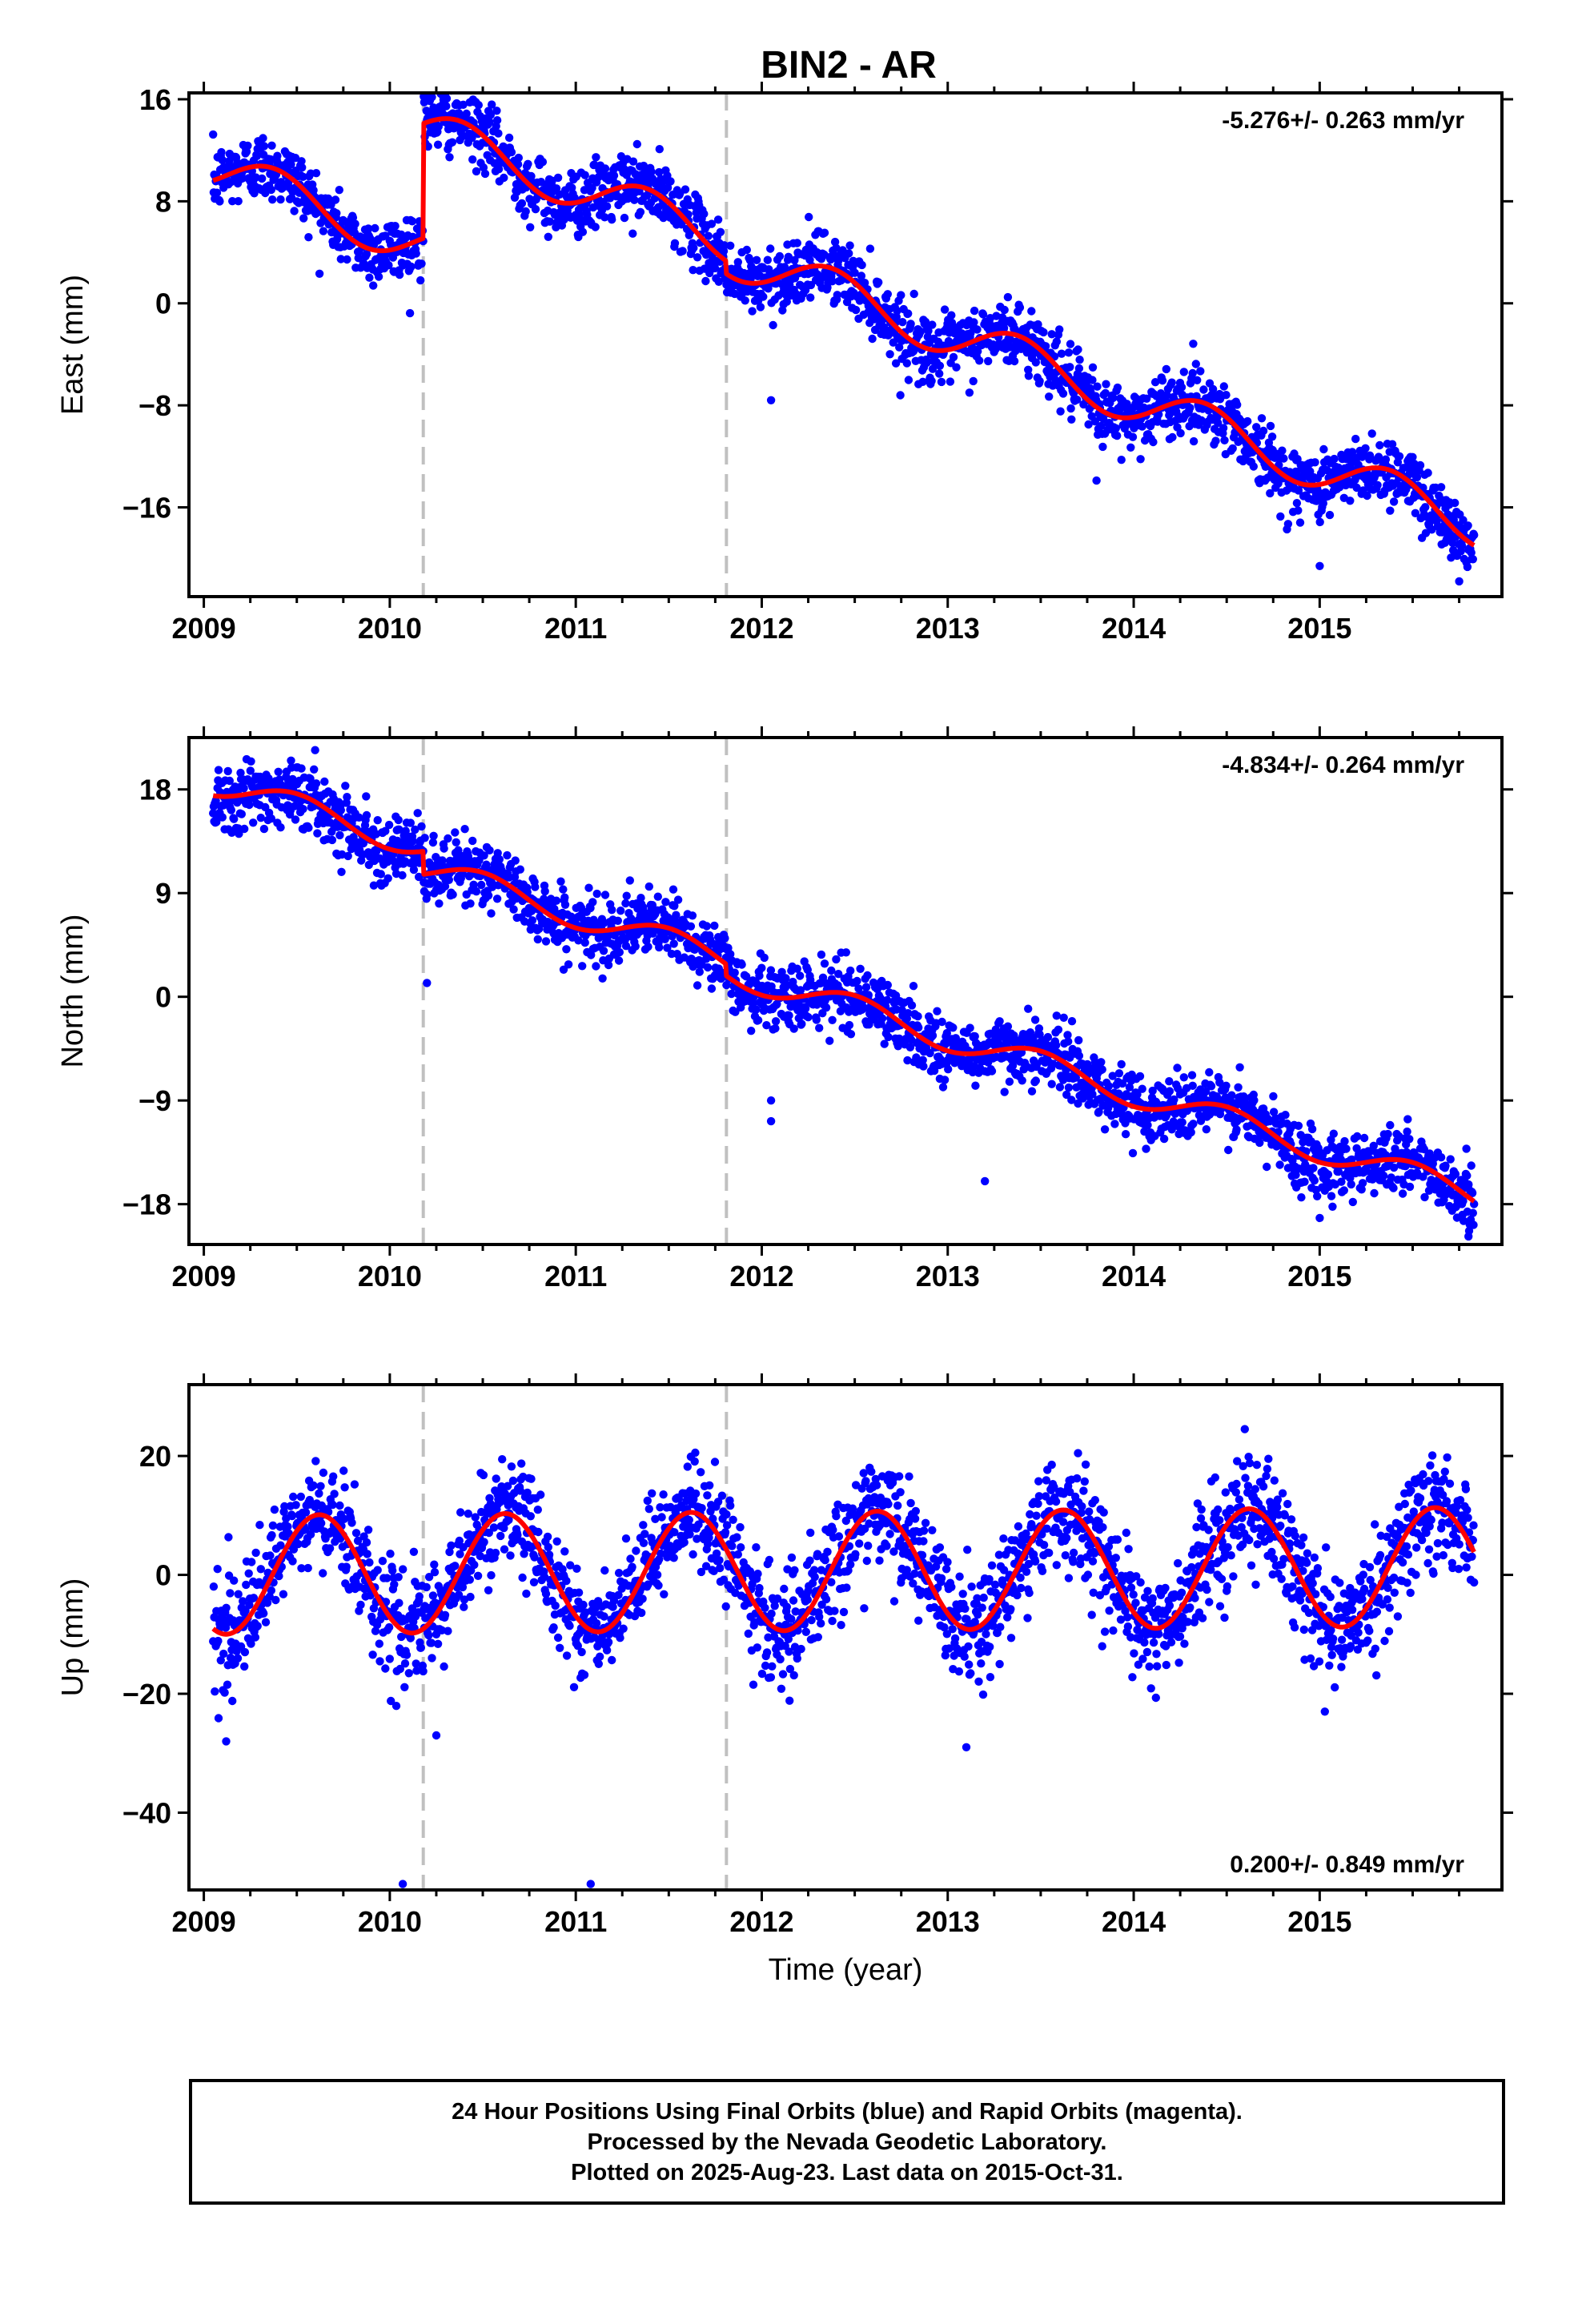 The image size is (1582, 2324). What do you see at coordinates (204, 1276) in the screenshot?
I see `north-x-tick-label: 2009` at bounding box center [204, 1276].